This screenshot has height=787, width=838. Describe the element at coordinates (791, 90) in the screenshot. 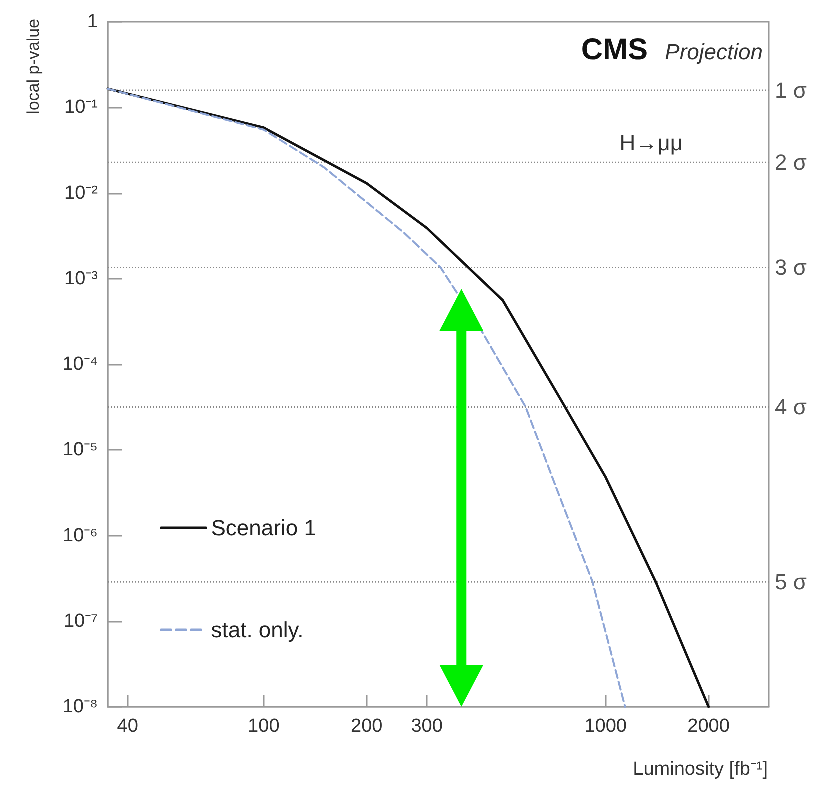

I see `ref-line-label: 1 σ` at that location.